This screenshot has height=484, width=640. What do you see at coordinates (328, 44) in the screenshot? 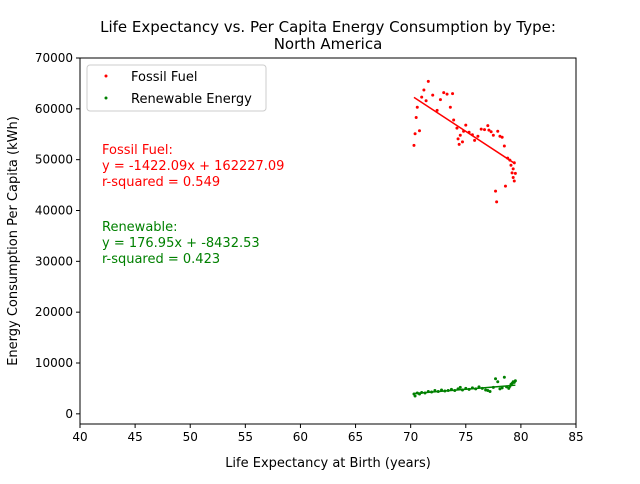
I see `chart-title-line2: North America` at bounding box center [328, 44].